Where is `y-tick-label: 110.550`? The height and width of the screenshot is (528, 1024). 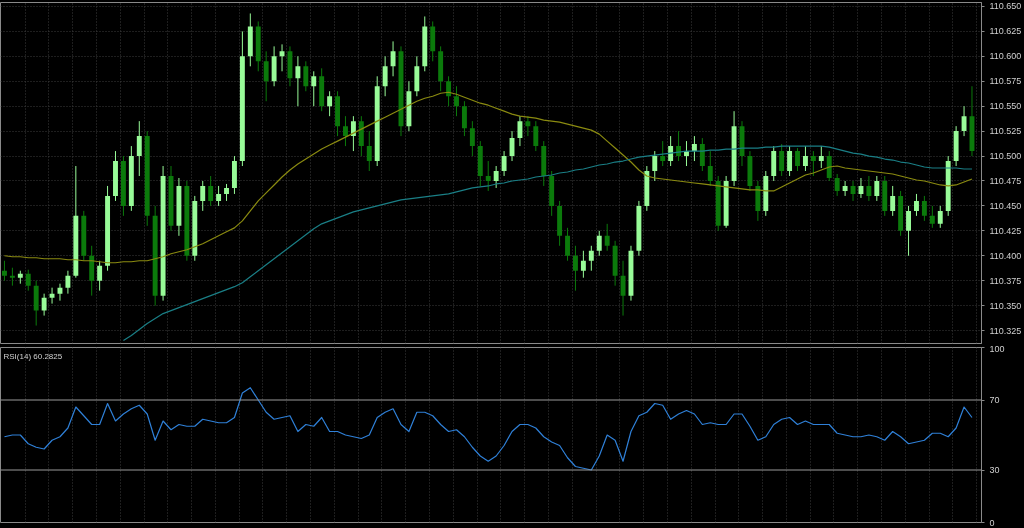 y-tick-label: 110.550 is located at coordinates (1005, 106).